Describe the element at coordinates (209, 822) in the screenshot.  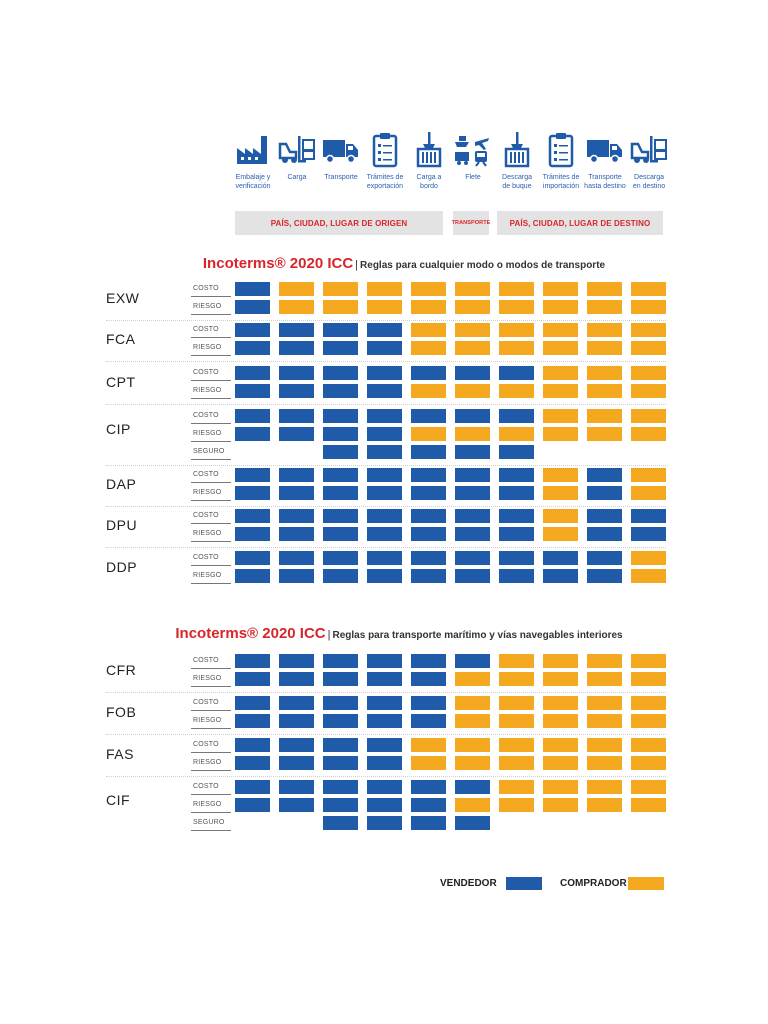
I see `row-label-seguro: SEGURO` at that location.